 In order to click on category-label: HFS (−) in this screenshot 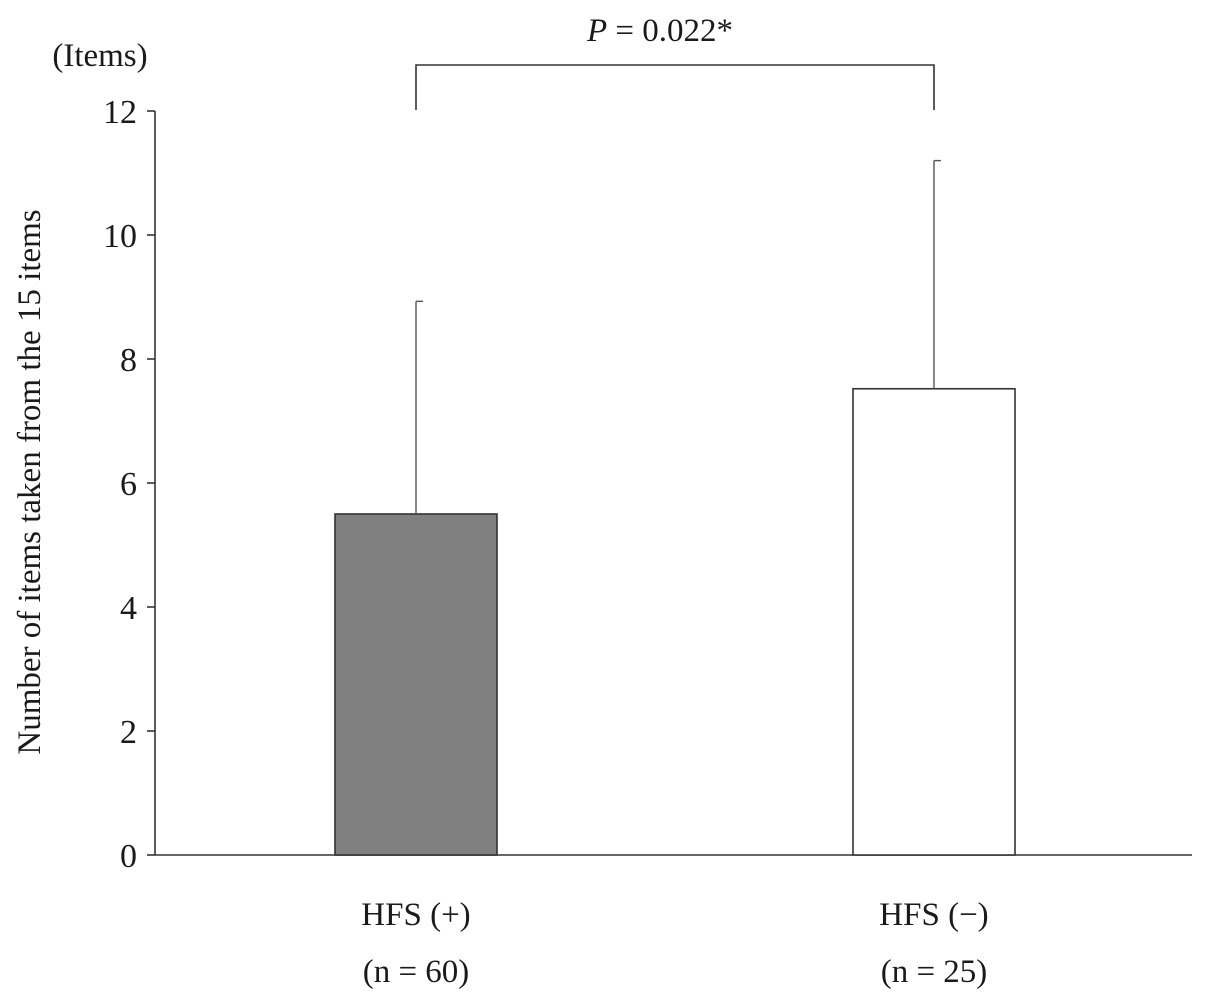, I will do `click(933, 915)`.